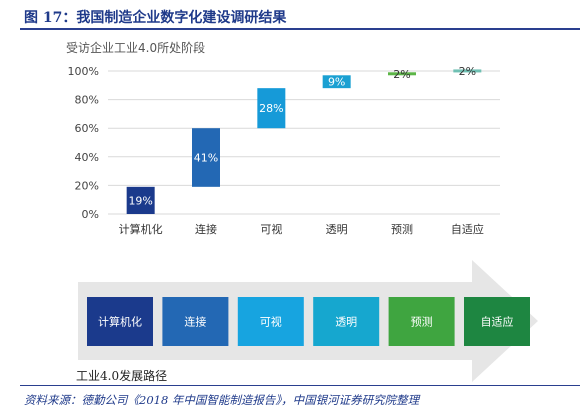 This screenshot has height=416, width=587. Describe the element at coordinates (83, 71) in the screenshot. I see `y-tick-label: 100%` at that location.